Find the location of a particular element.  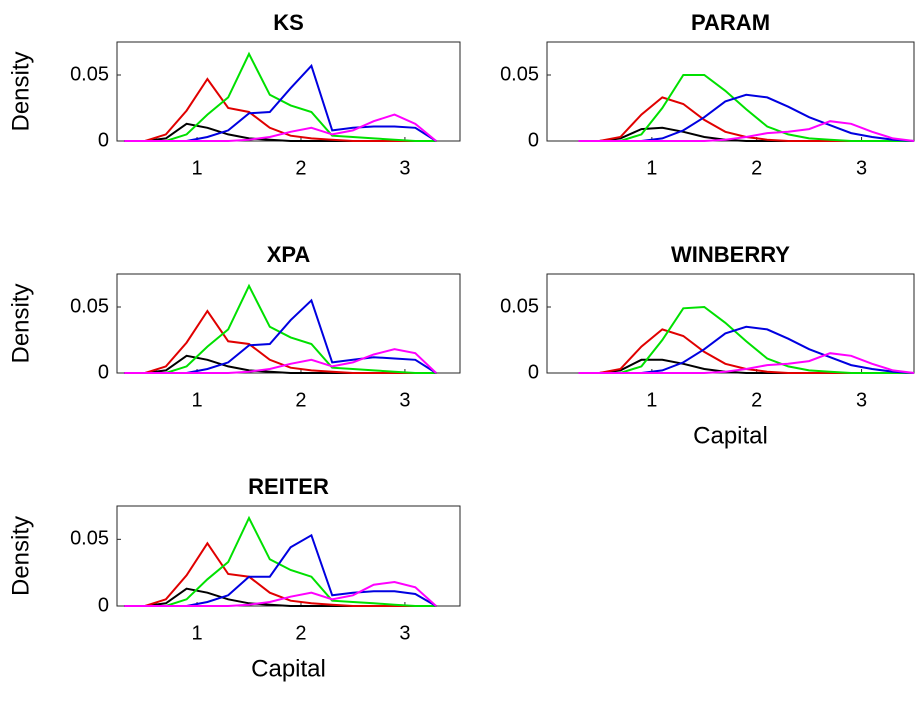

subplot-title: PARAM is located at coordinates (730, 22).